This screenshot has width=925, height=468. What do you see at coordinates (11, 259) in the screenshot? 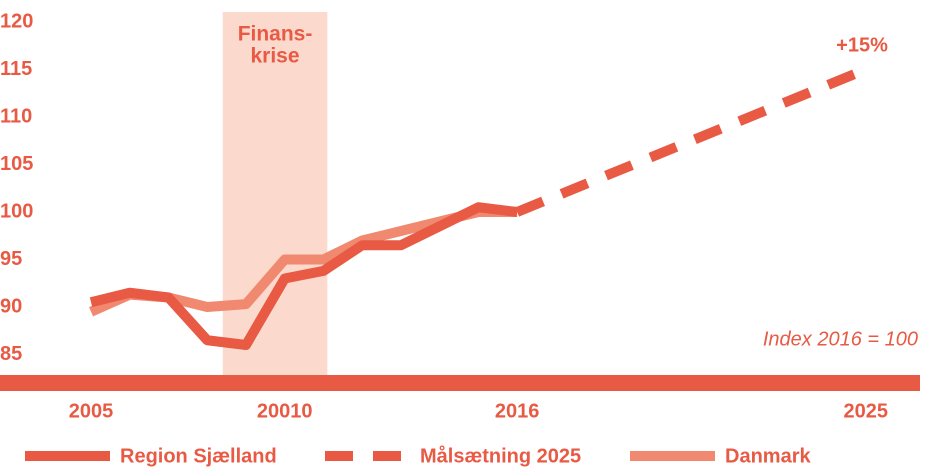
I see `y-tick-label: 95` at bounding box center [11, 259].